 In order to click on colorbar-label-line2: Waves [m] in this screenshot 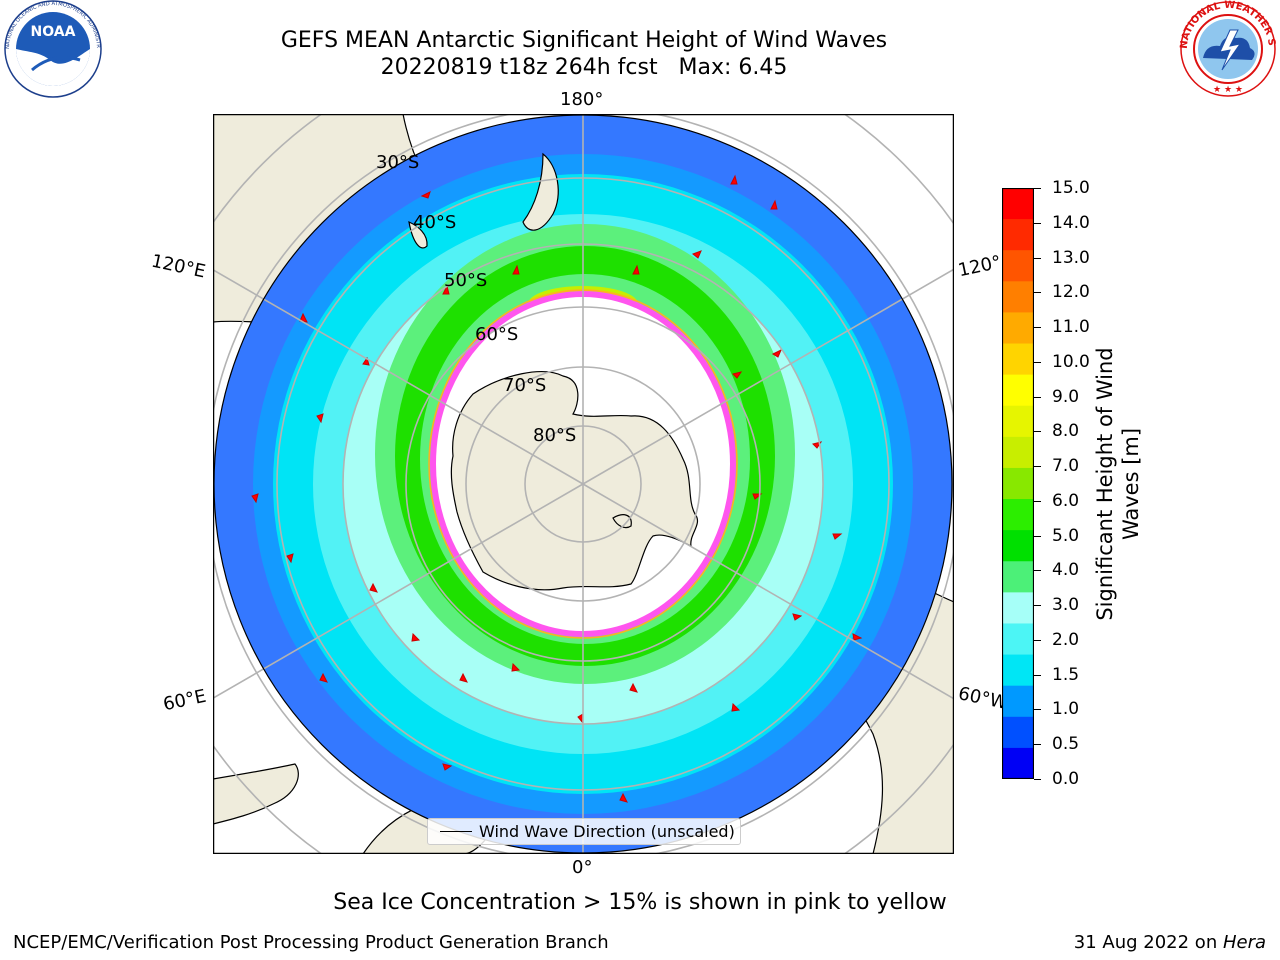, I will do `click(1131, 484)`.